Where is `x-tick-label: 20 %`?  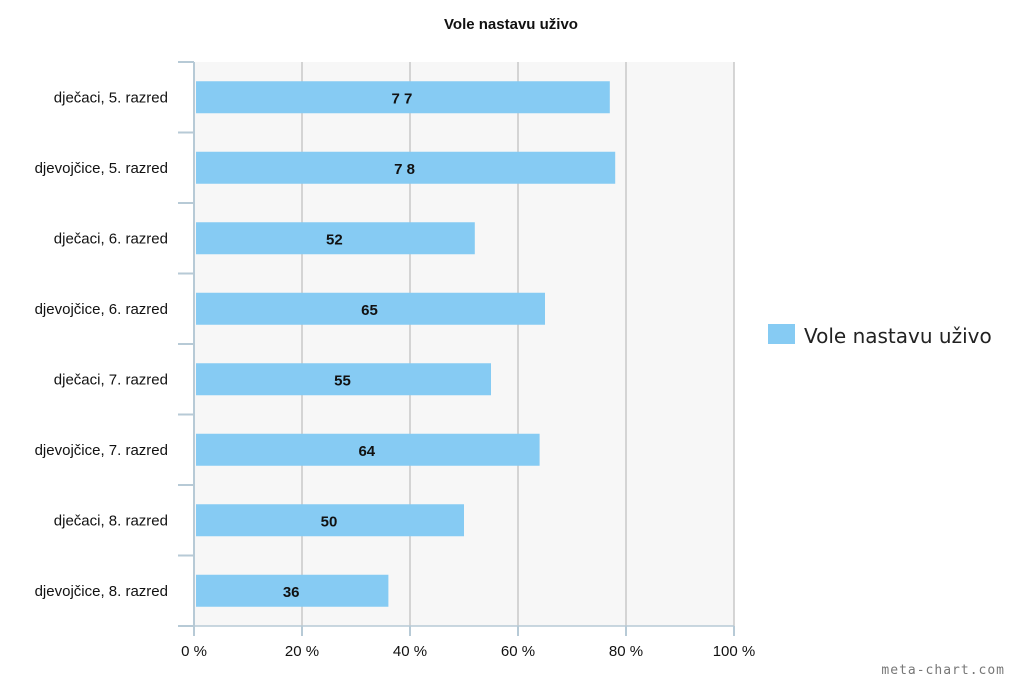 x-tick-label: 20 % is located at coordinates (302, 651).